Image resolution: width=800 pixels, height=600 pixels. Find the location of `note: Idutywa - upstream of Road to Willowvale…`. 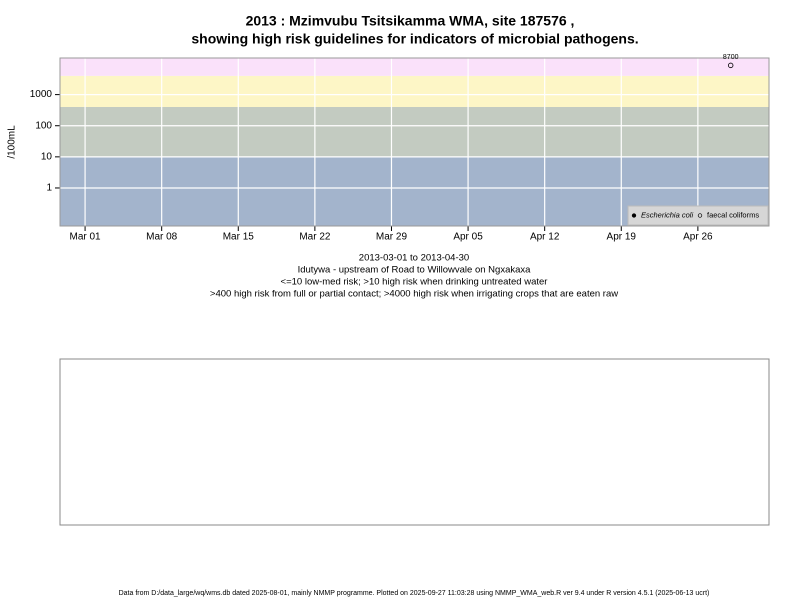

note: Idutywa - upstream of Road to Willowvale… is located at coordinates (415, 270).